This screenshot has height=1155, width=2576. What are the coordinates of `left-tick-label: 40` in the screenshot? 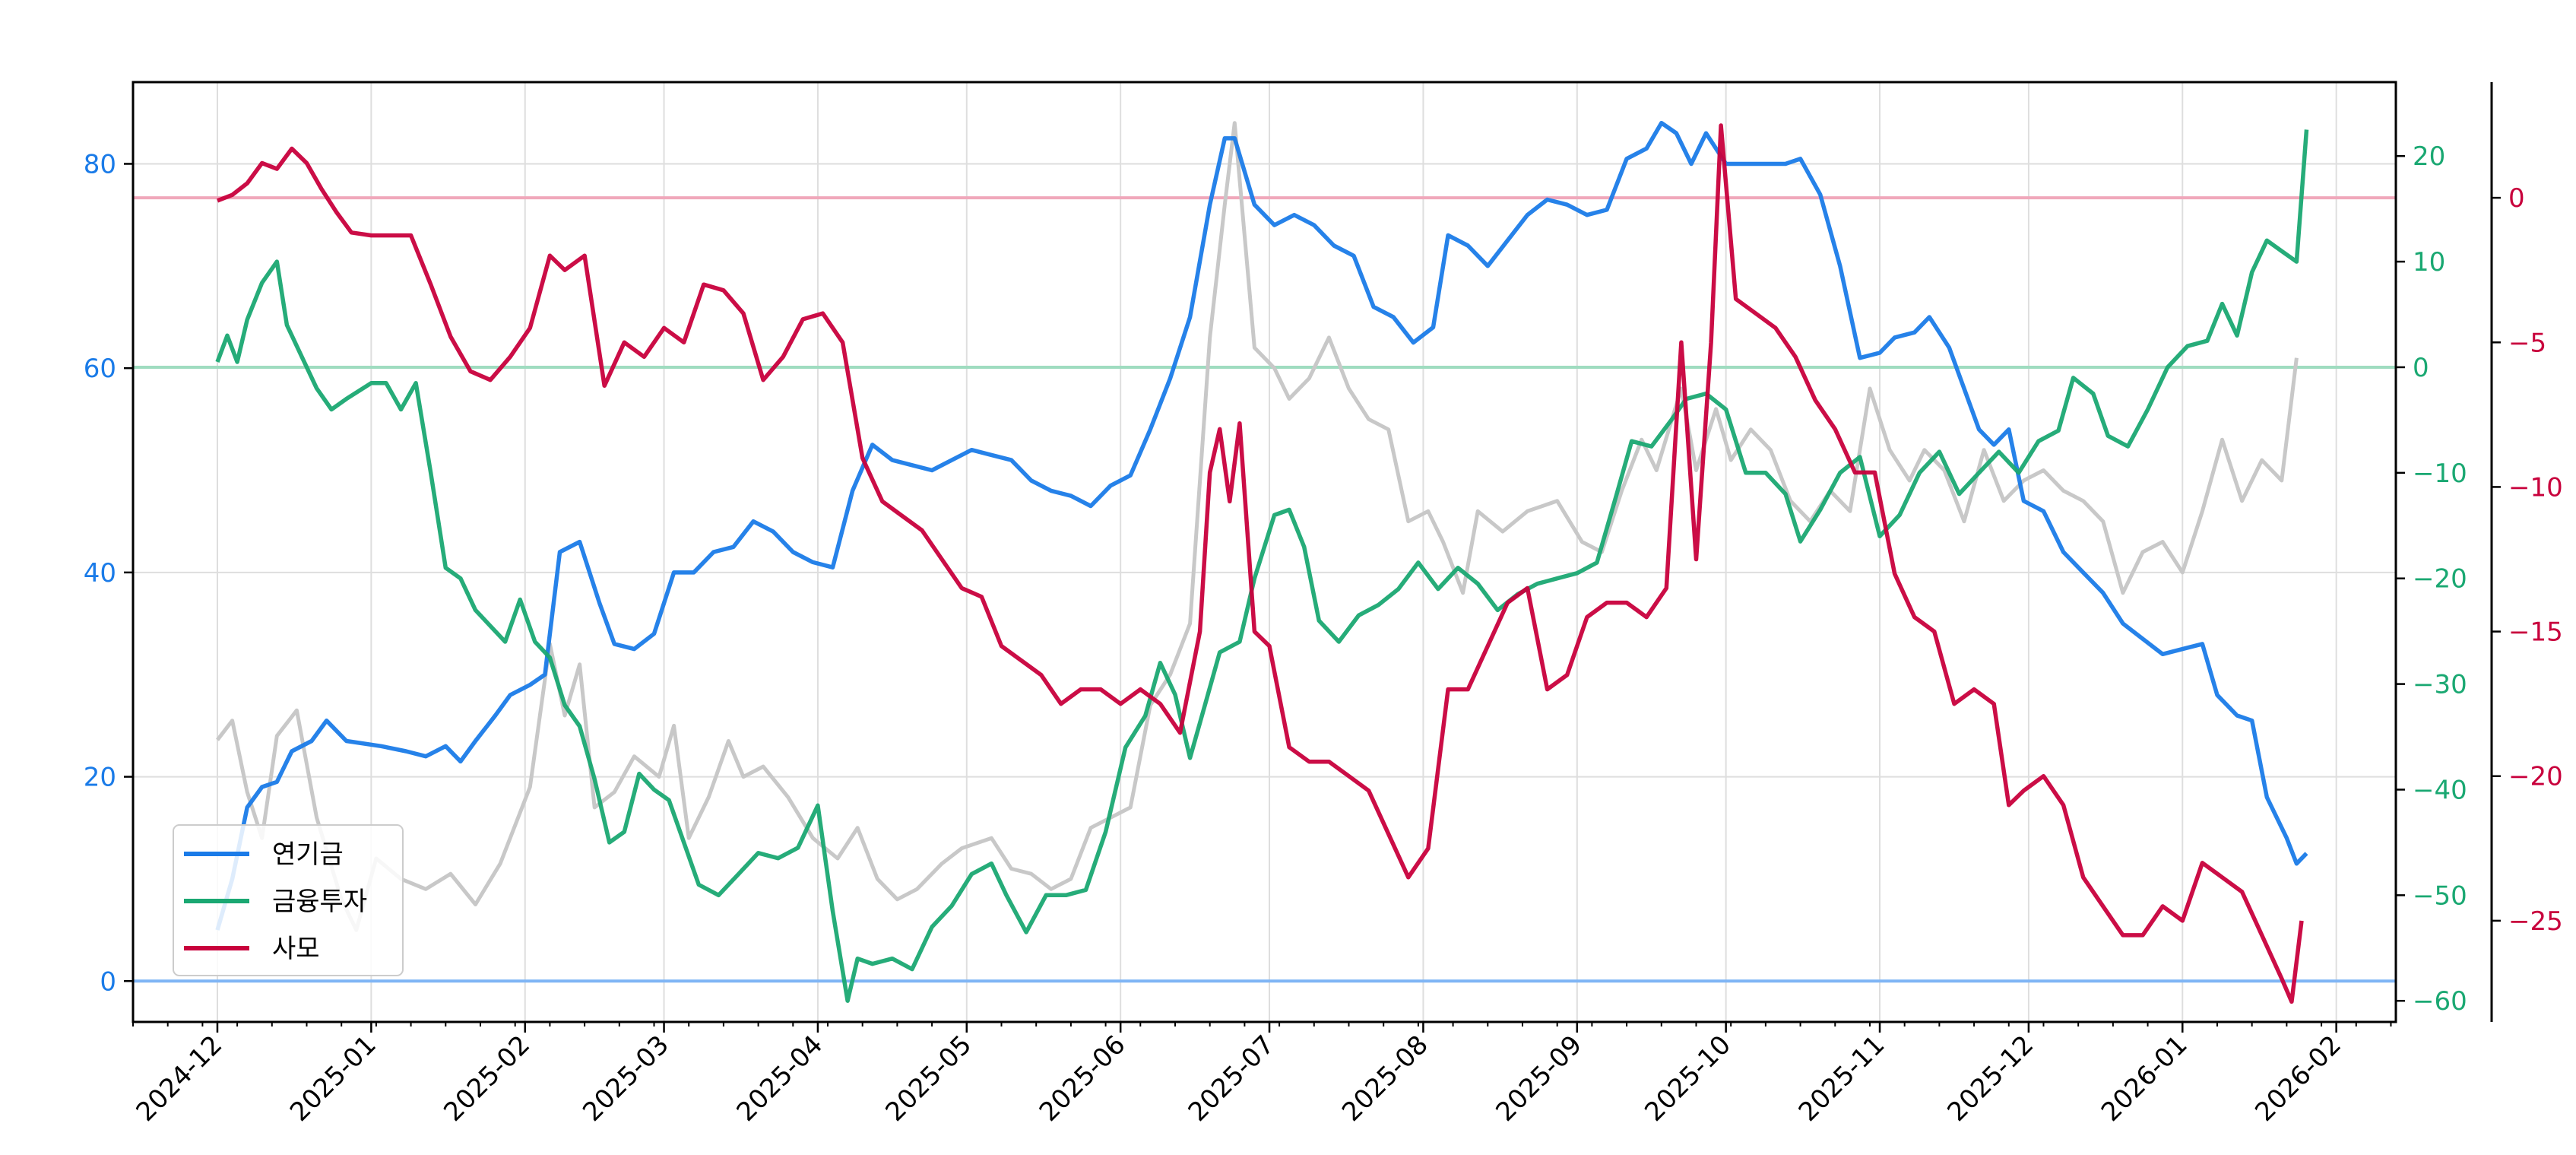 It's located at (100, 573).